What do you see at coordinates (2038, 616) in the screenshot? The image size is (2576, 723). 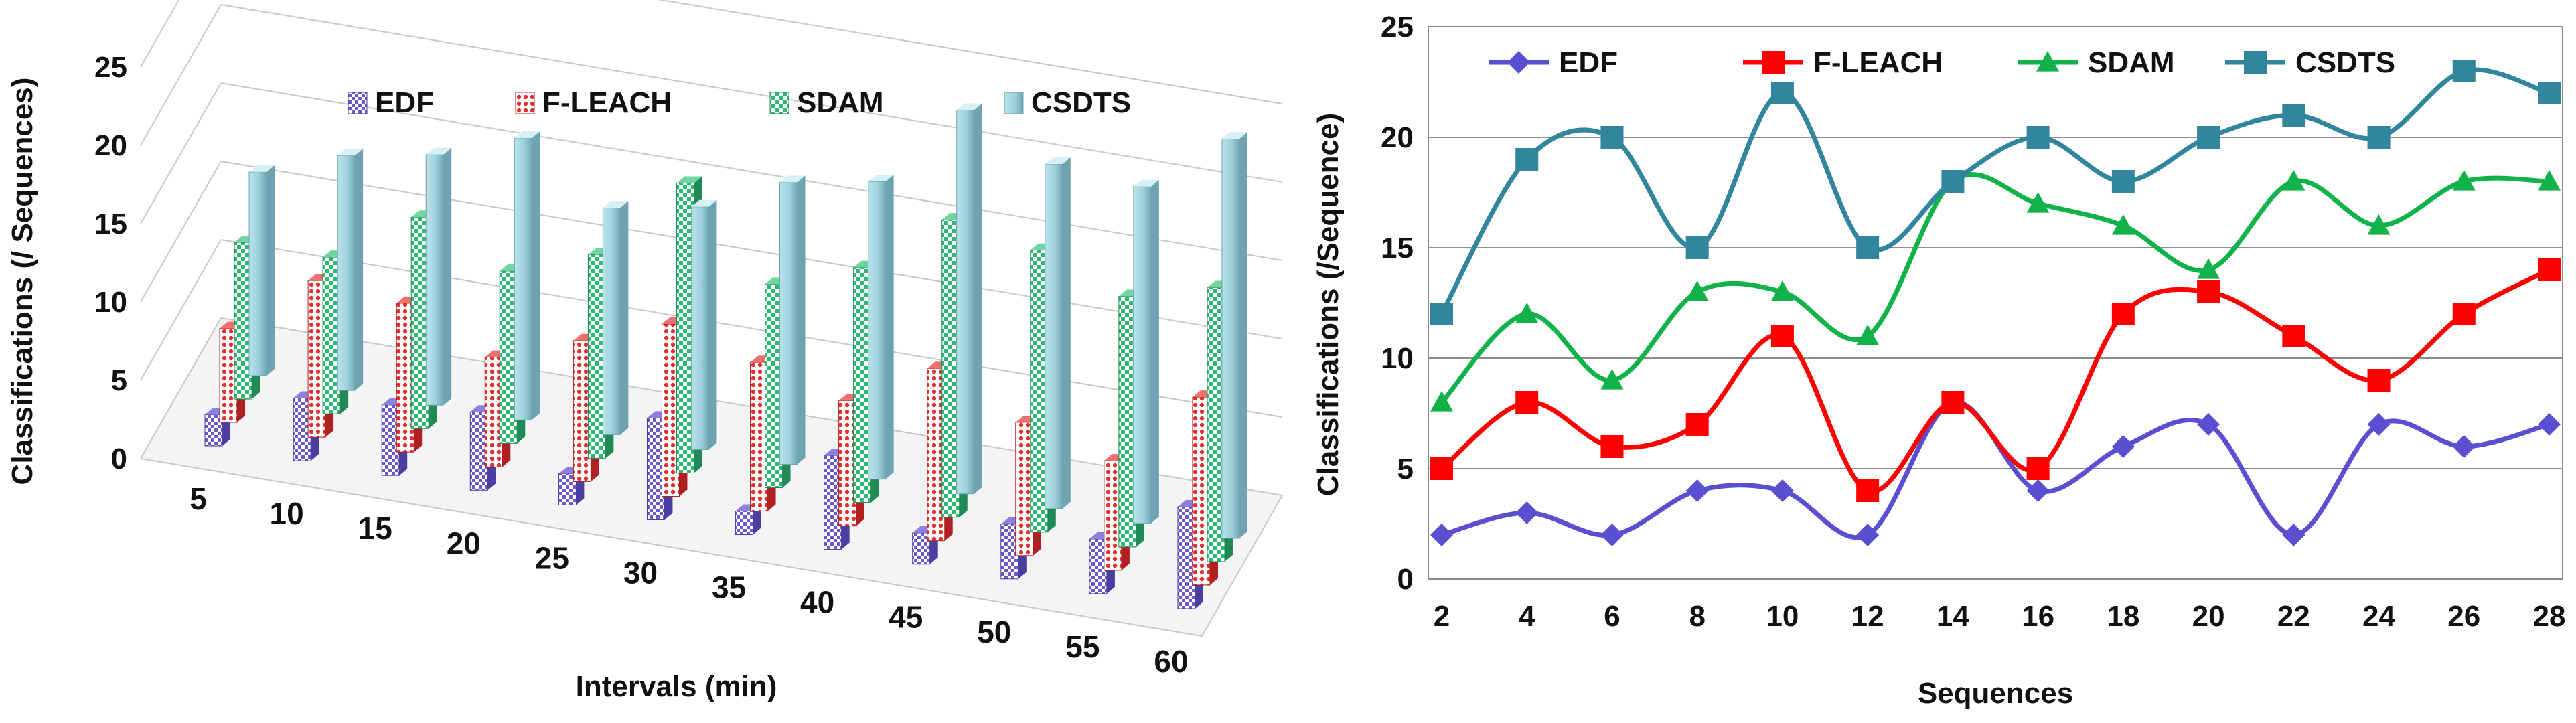 I see `x-tick-label: 16` at bounding box center [2038, 616].